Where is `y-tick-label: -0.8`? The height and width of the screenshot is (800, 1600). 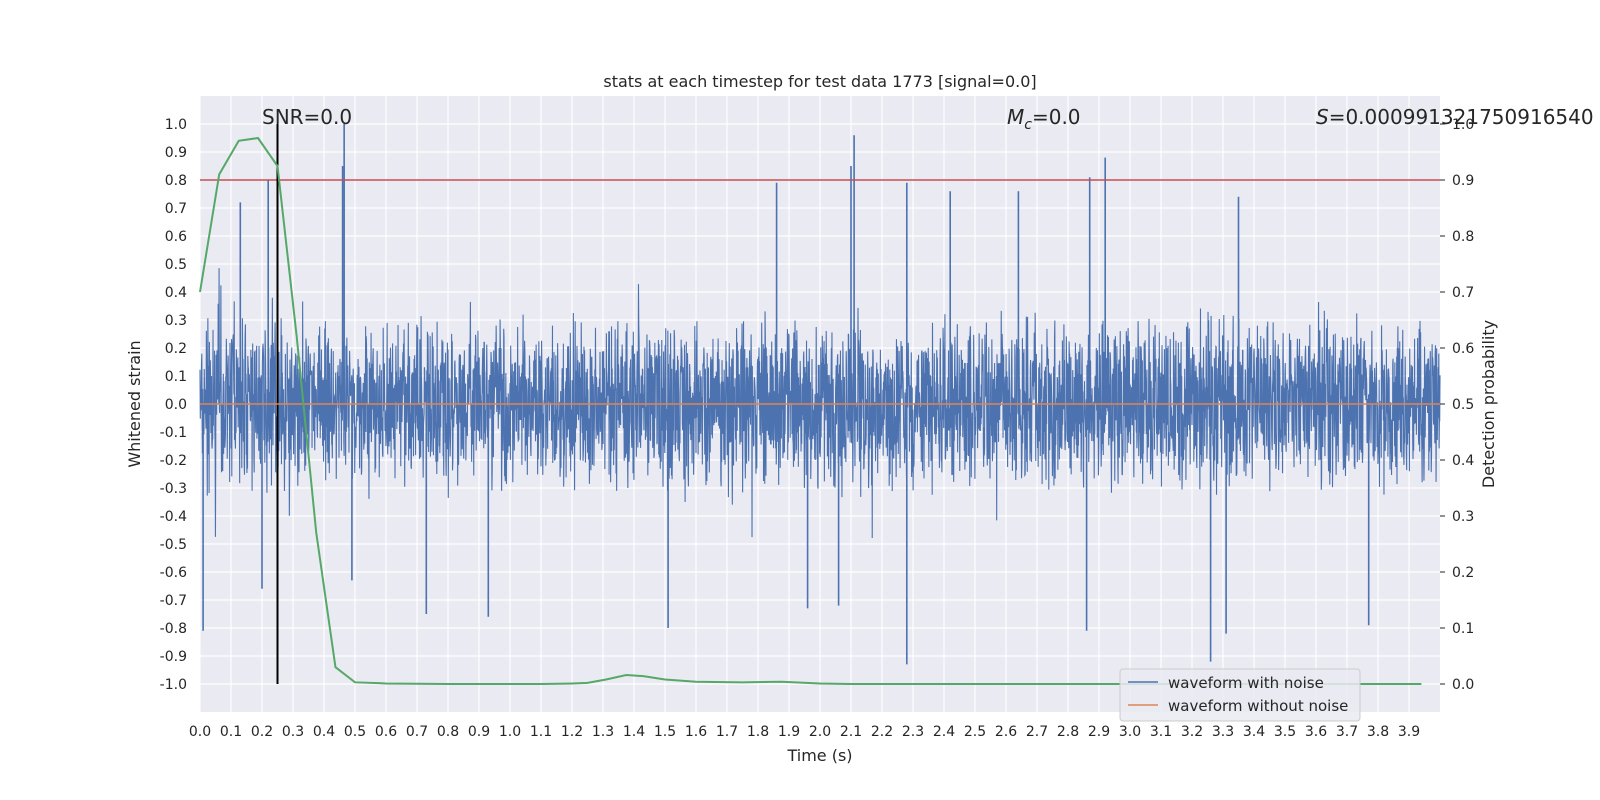 y-tick-label: -0.8 is located at coordinates (173, 629).